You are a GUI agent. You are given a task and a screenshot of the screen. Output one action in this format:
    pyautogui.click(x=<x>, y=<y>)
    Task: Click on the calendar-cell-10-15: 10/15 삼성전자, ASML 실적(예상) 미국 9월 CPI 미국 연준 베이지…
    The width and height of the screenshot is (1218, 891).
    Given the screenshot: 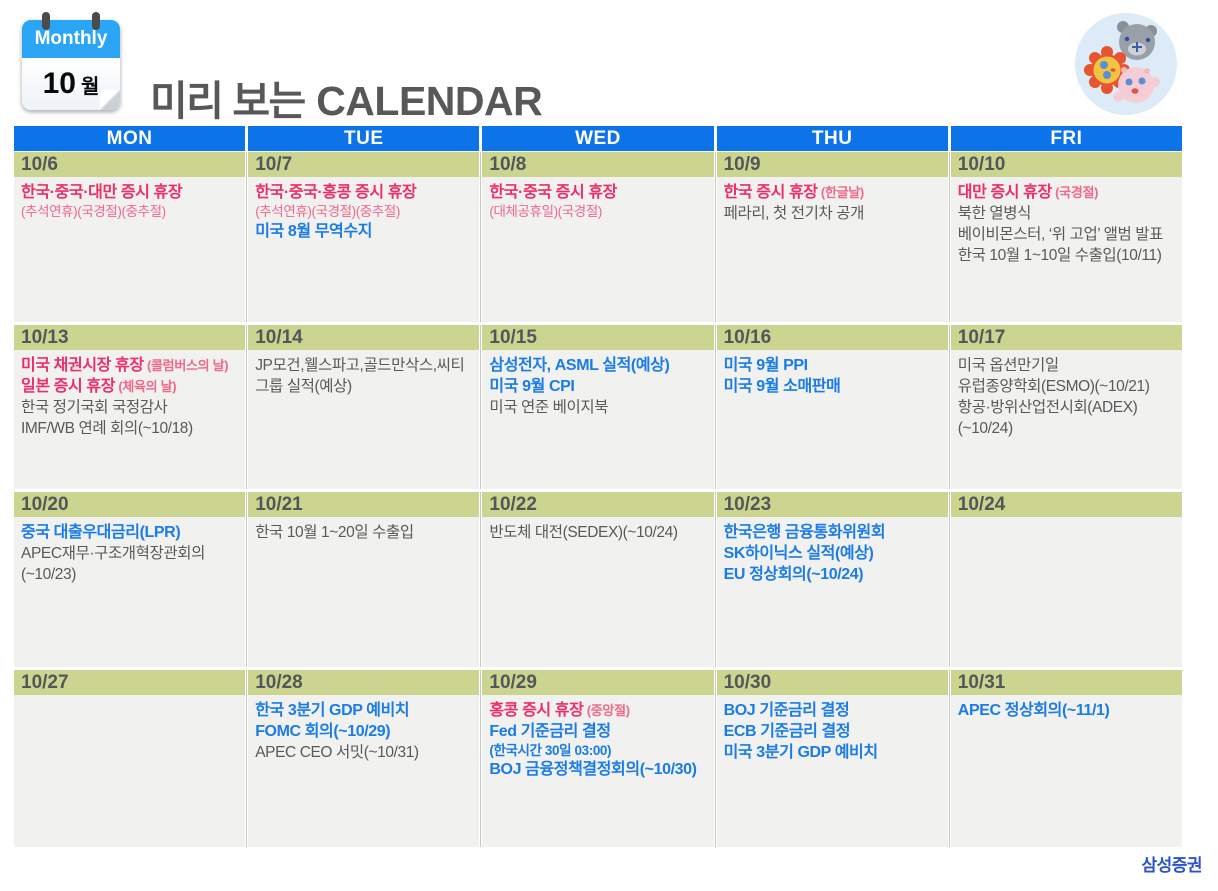 What is the action you would take?
    pyautogui.click(x=599, y=407)
    